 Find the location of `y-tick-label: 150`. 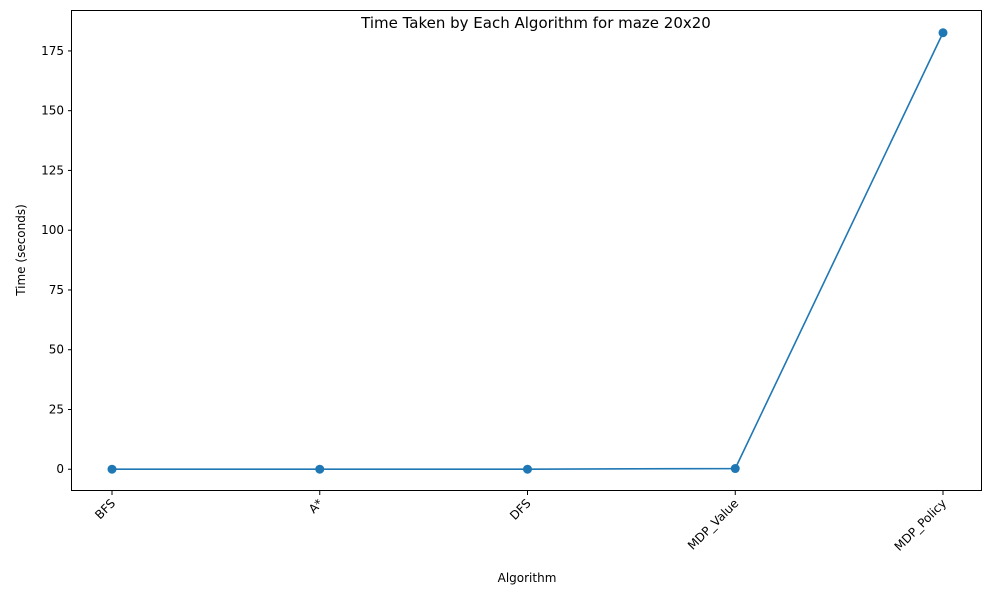

y-tick-label: 150 is located at coordinates (52, 111).